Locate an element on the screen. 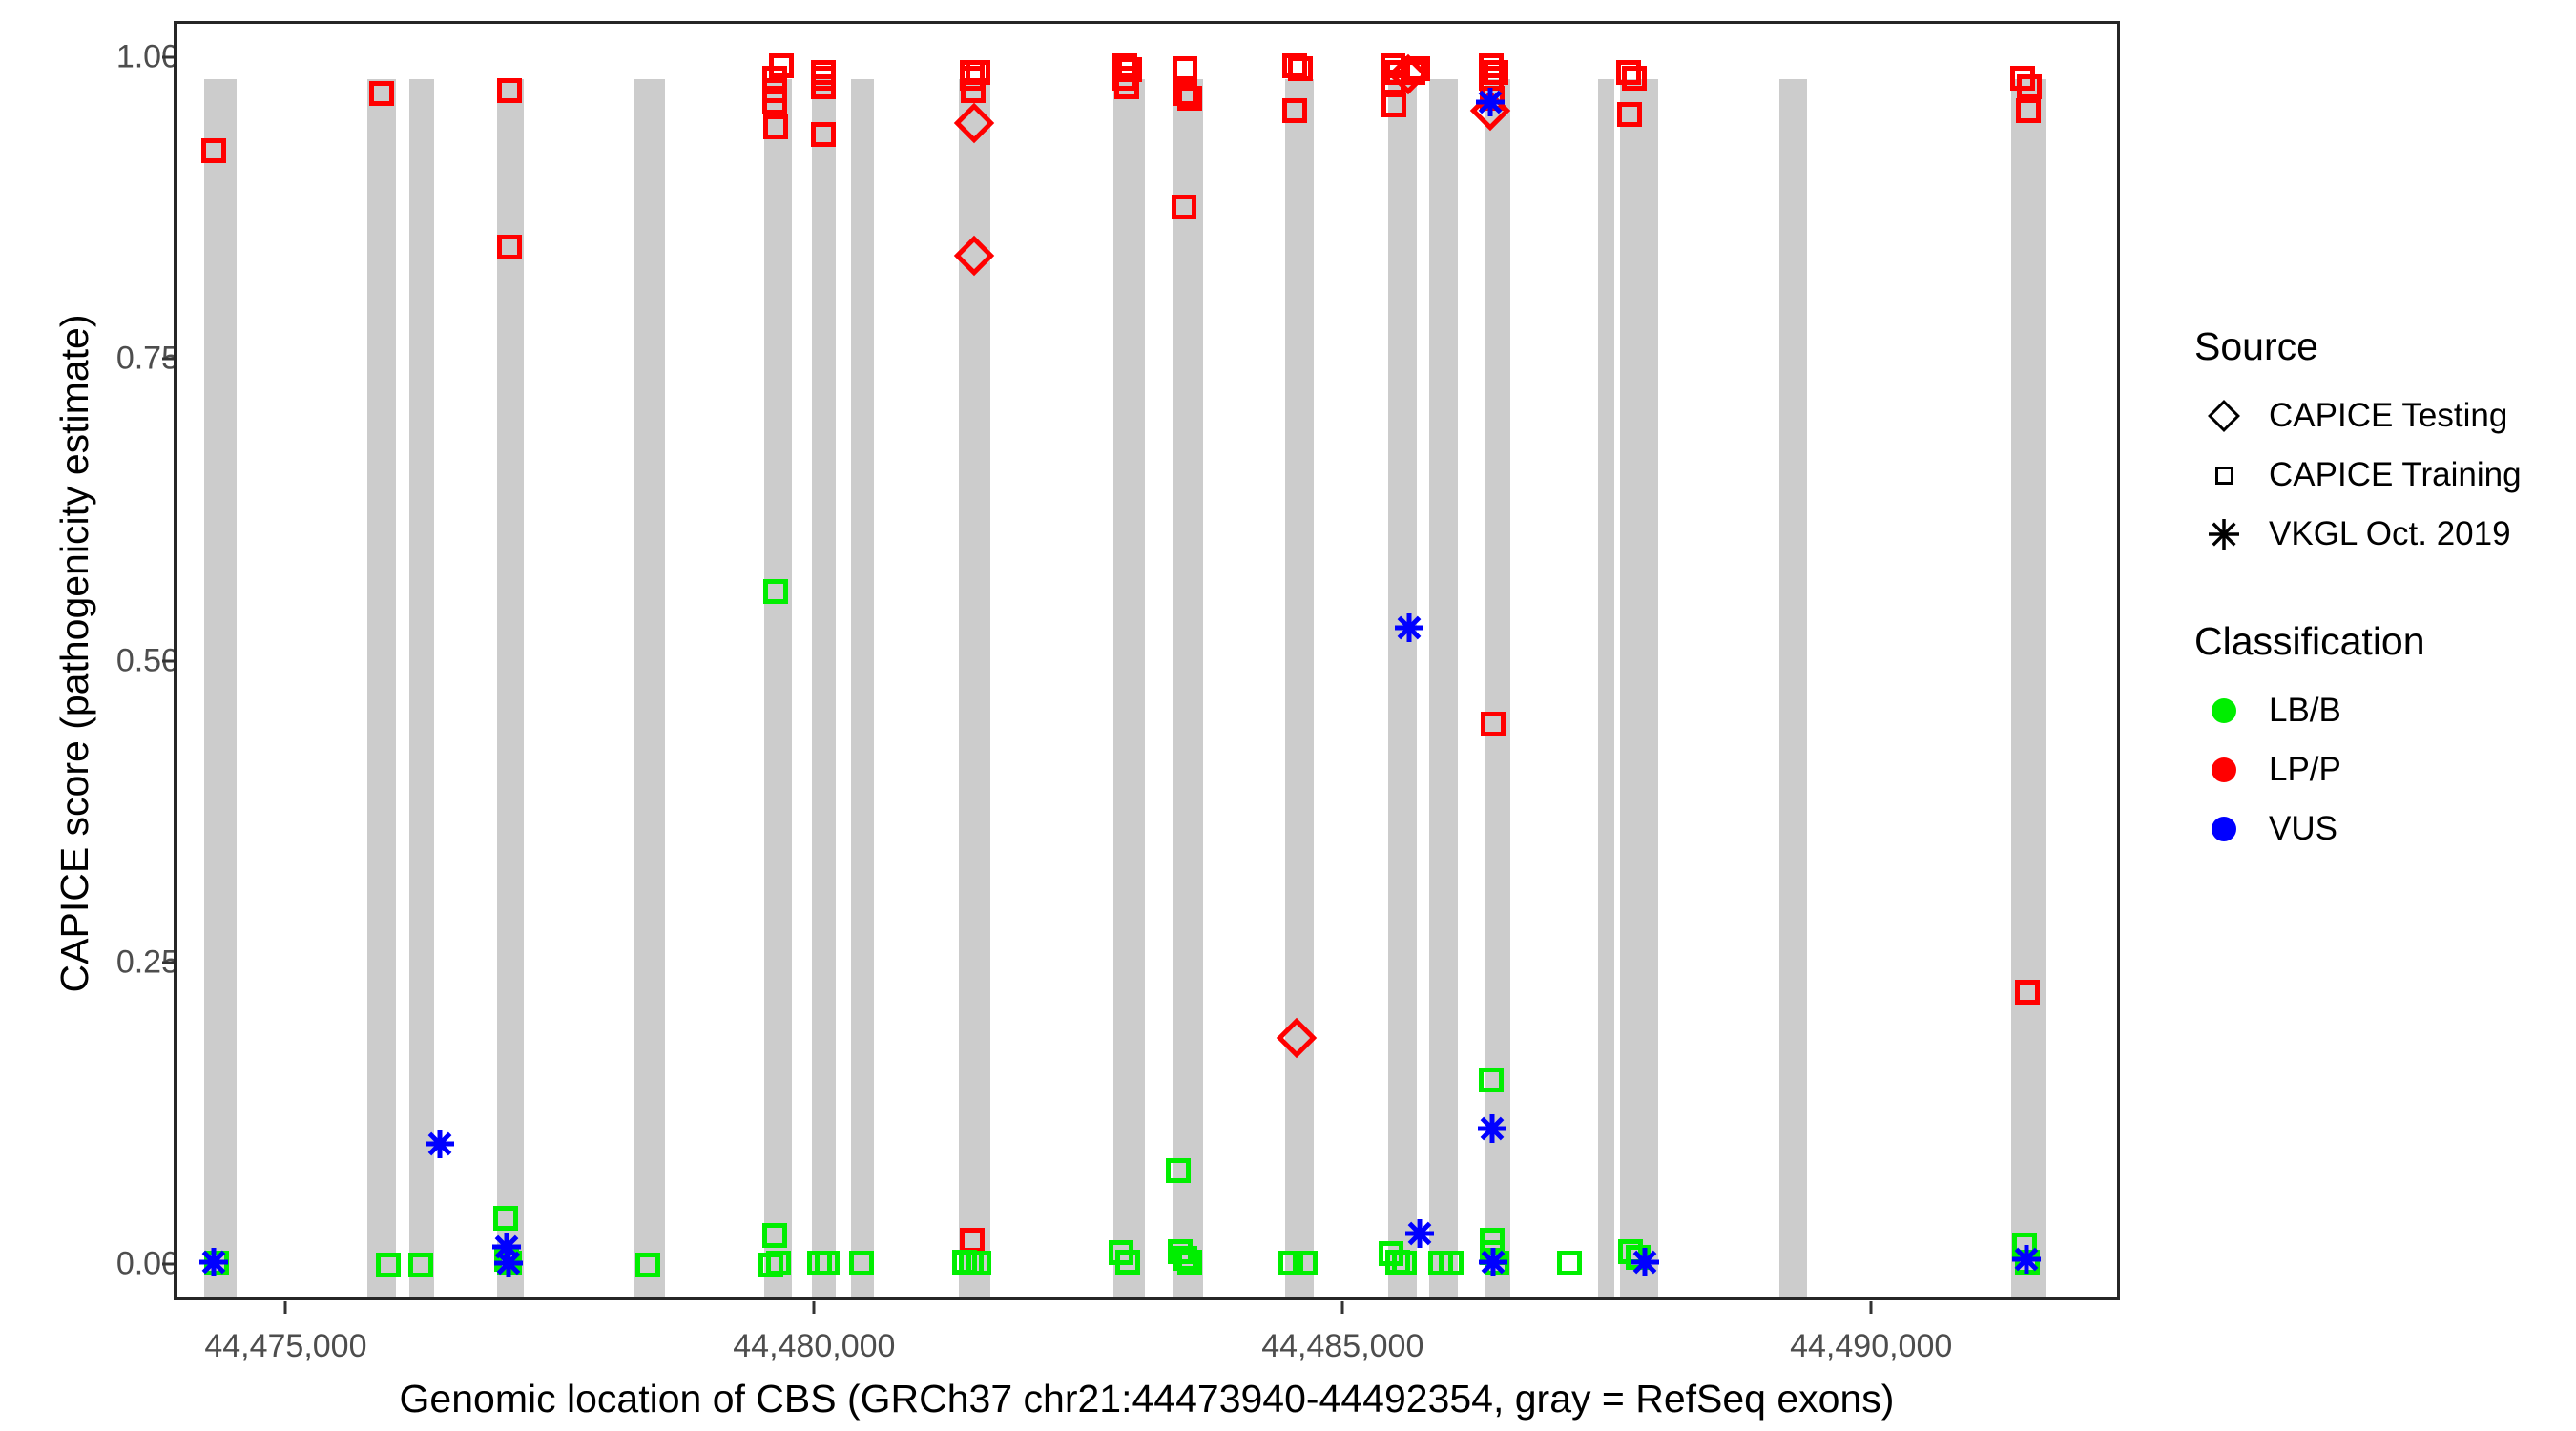  legend-item-label: VUS is located at coordinates (2303, 828).